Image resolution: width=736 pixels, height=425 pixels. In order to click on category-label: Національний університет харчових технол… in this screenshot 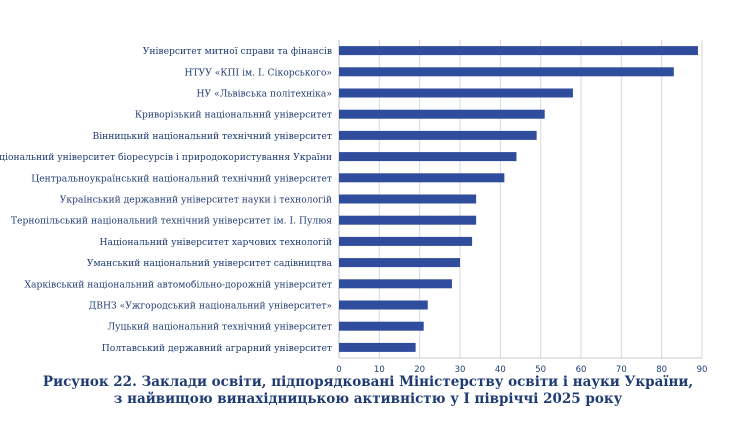, I will do `click(216, 242)`.